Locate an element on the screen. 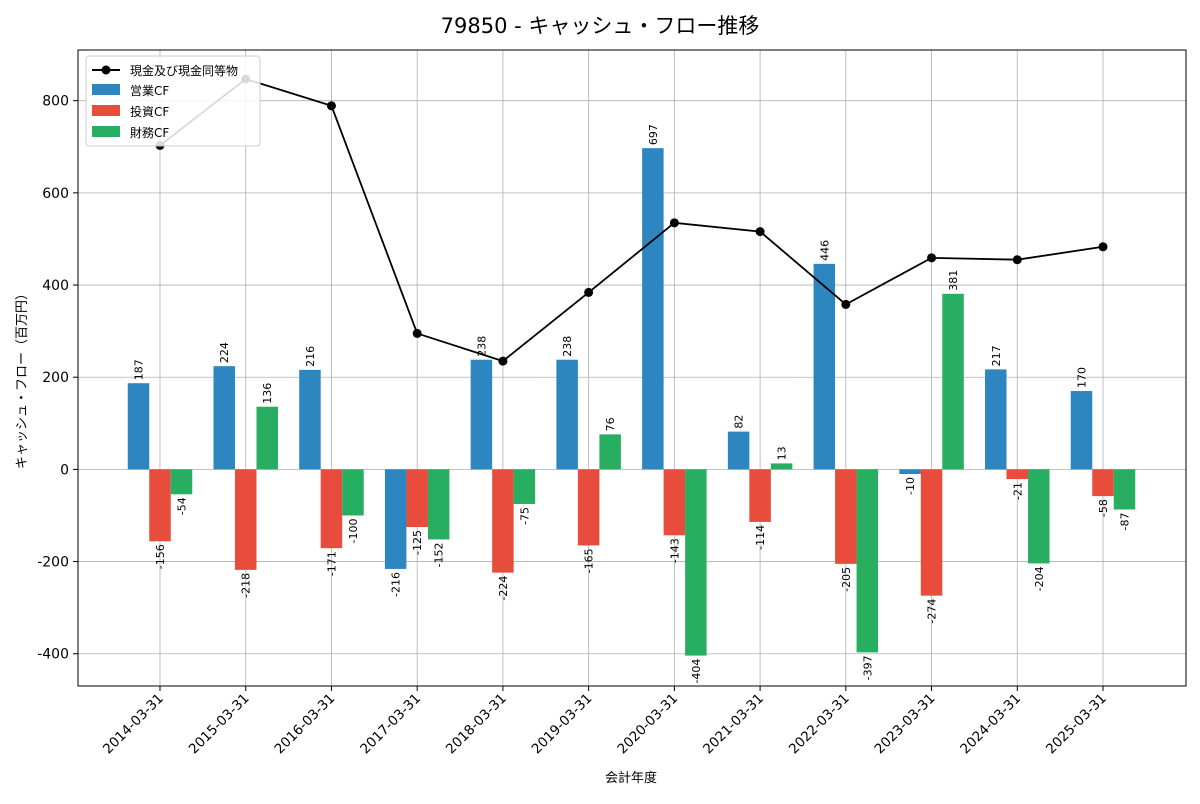  bar-data-label: -397 is located at coordinates (867, 667).